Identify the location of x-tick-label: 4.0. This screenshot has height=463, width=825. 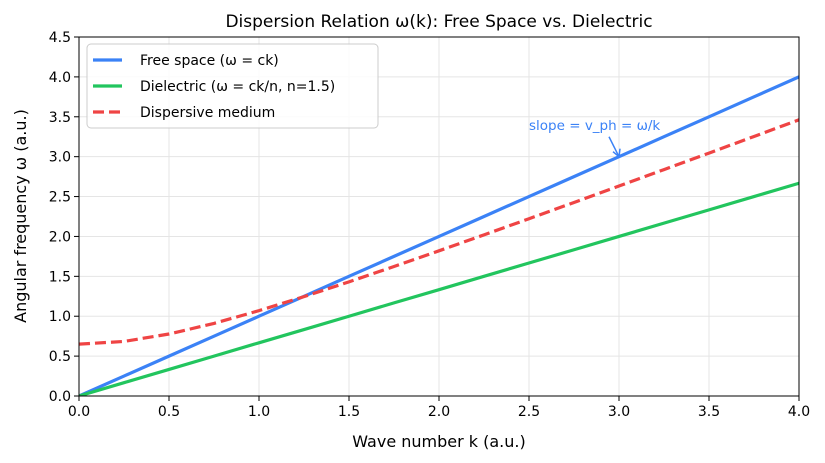
(799, 412).